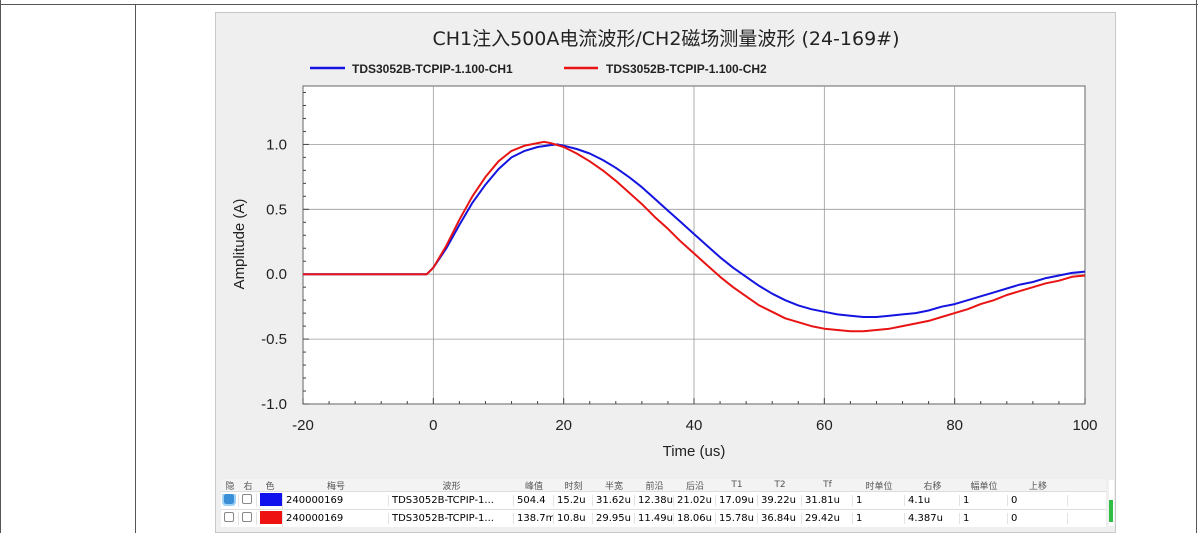  I want to click on chart-title: CH1注入500A电流波形/CH2磁场测量波形 (24-169#), so click(665, 39).